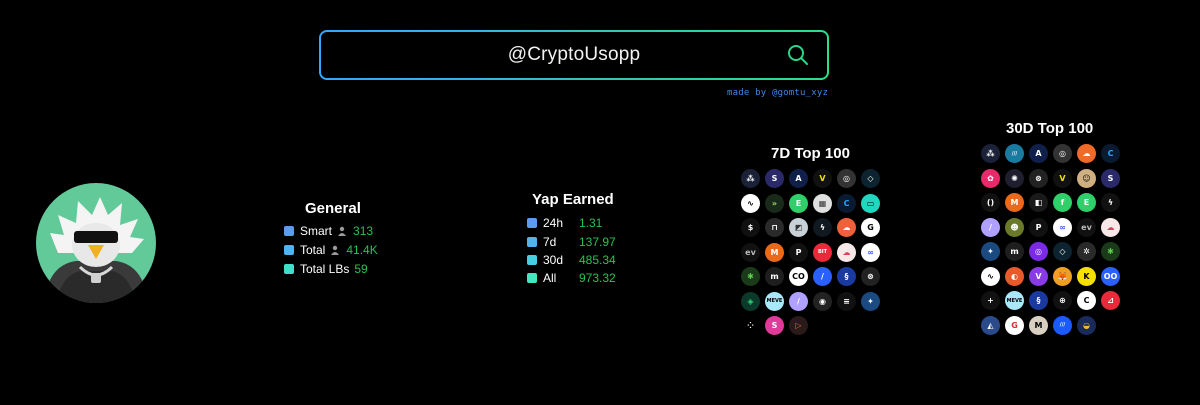 The image size is (1200, 405). I want to click on token-9-icon: E, so click(798, 203).